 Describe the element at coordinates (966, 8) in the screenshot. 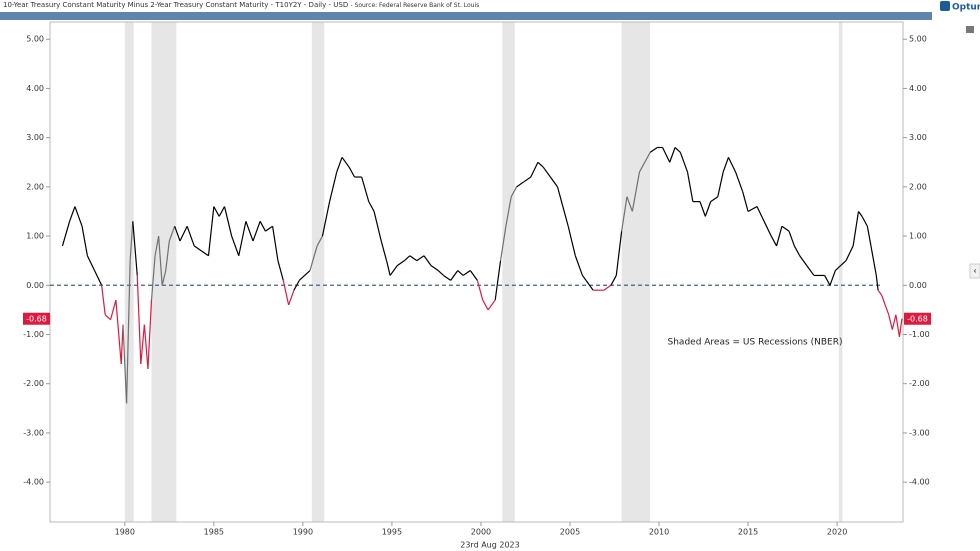

I see `brand: Optuma` at that location.